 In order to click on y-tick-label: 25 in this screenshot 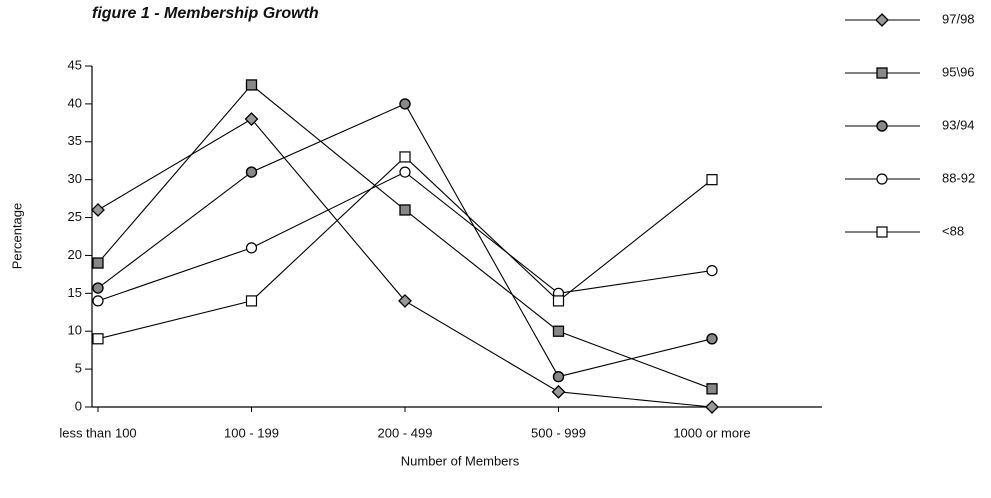, I will do `click(75, 216)`.